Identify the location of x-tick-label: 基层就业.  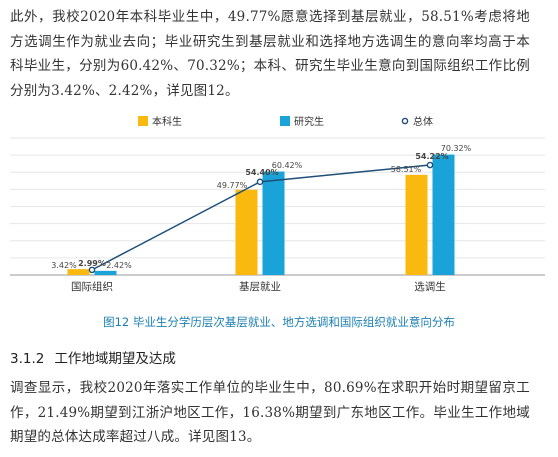
(260, 286).